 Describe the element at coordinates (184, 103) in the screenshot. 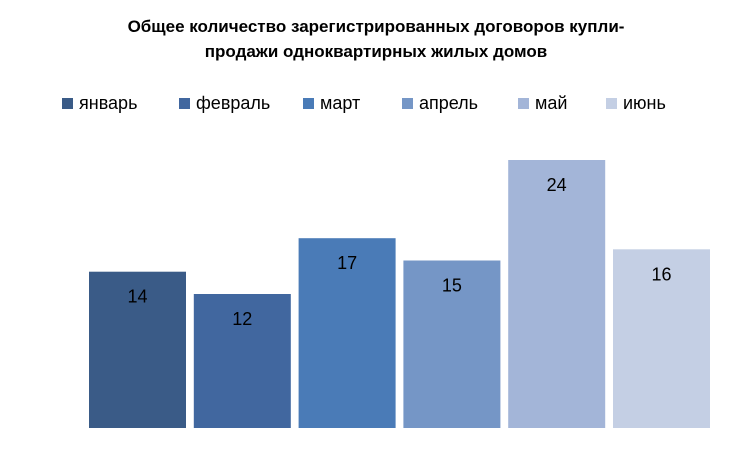

I see `legend-swatch-february` at that location.